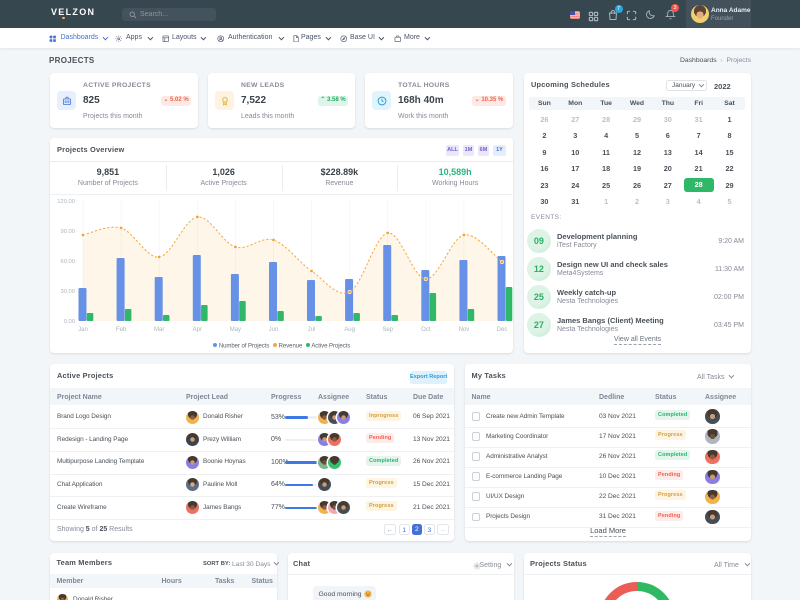 The image size is (800, 600). Describe the element at coordinates (274, 330) in the screenshot. I see `svg-text: Jun` at that location.